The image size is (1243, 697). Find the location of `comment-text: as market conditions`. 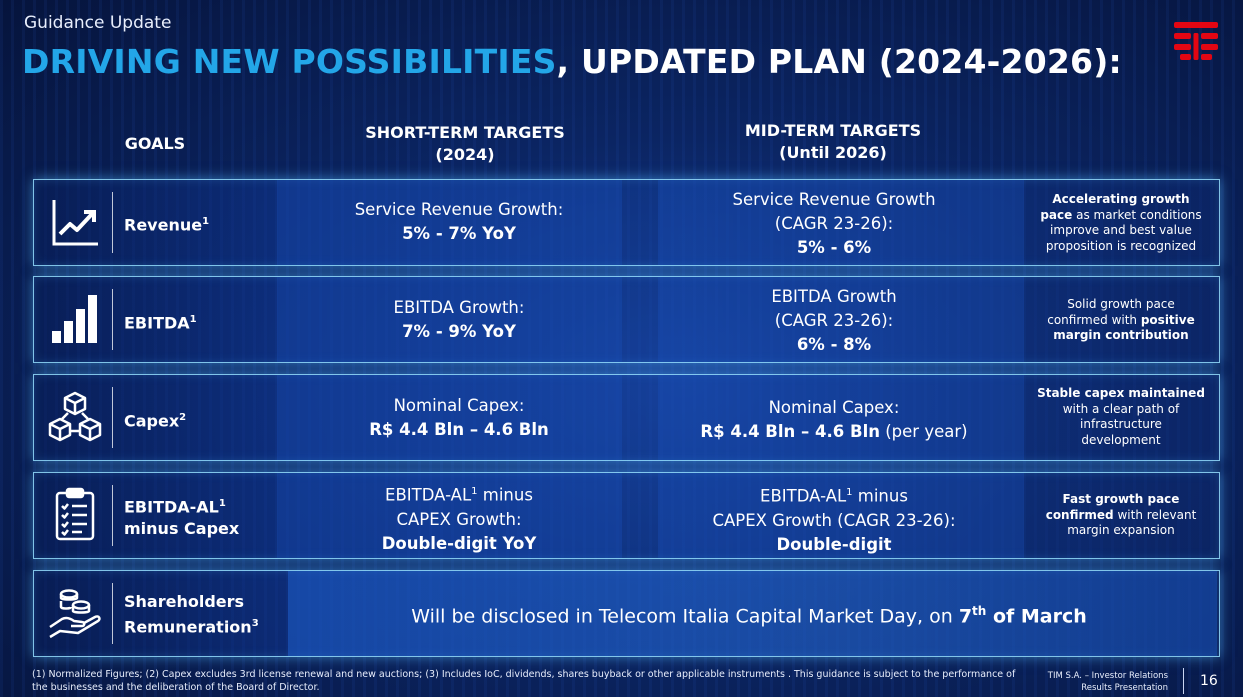

comment-text: as market conditions is located at coordinates (1137, 214).